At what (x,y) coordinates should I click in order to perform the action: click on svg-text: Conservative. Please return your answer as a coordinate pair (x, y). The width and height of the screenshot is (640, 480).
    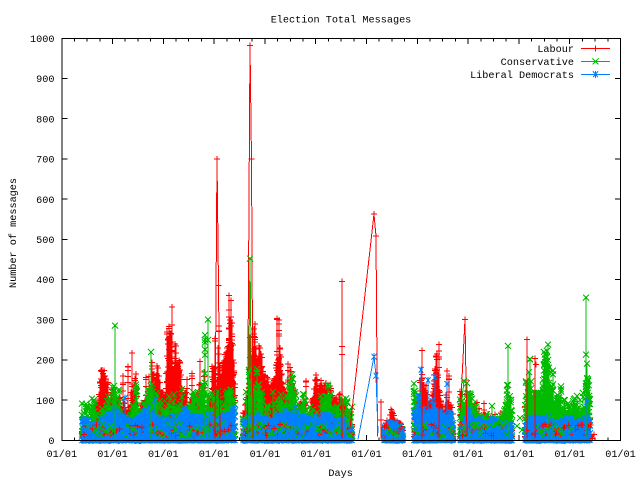
    Looking at the image, I should click on (537, 63).